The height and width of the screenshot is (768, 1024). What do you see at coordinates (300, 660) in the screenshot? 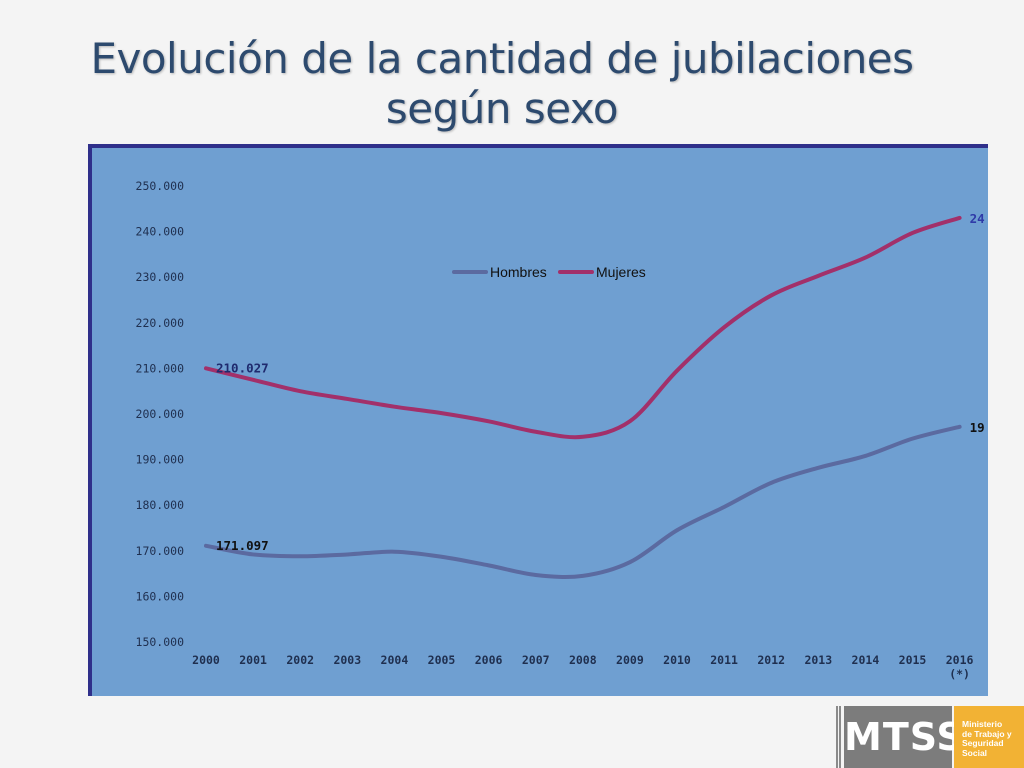
I see `x-tick-label: 2002` at bounding box center [300, 660].